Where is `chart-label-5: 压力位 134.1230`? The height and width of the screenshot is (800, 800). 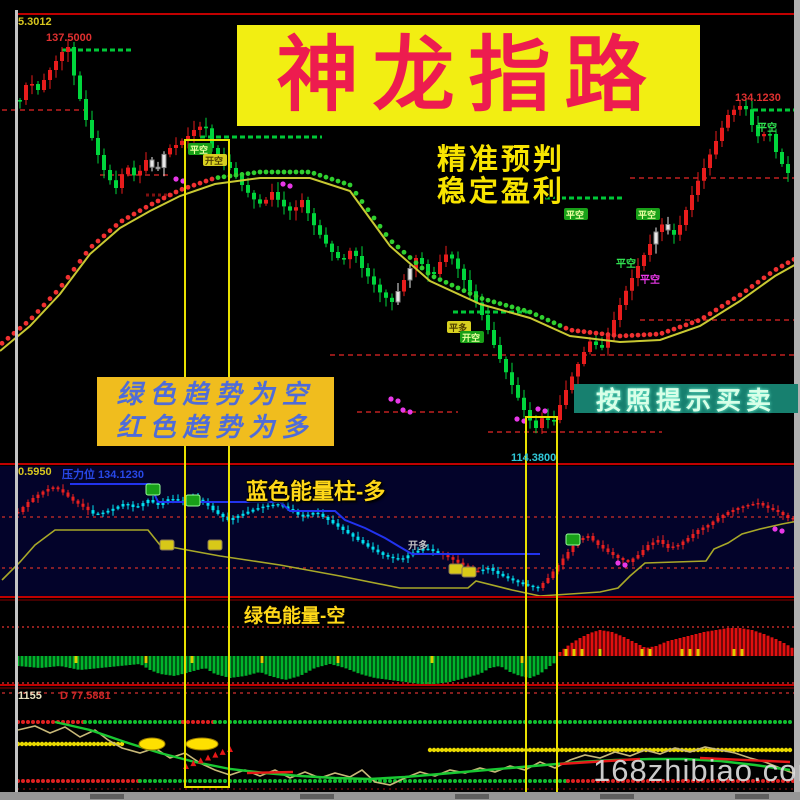 chart-label-5: 压力位 134.1230 is located at coordinates (103, 475).